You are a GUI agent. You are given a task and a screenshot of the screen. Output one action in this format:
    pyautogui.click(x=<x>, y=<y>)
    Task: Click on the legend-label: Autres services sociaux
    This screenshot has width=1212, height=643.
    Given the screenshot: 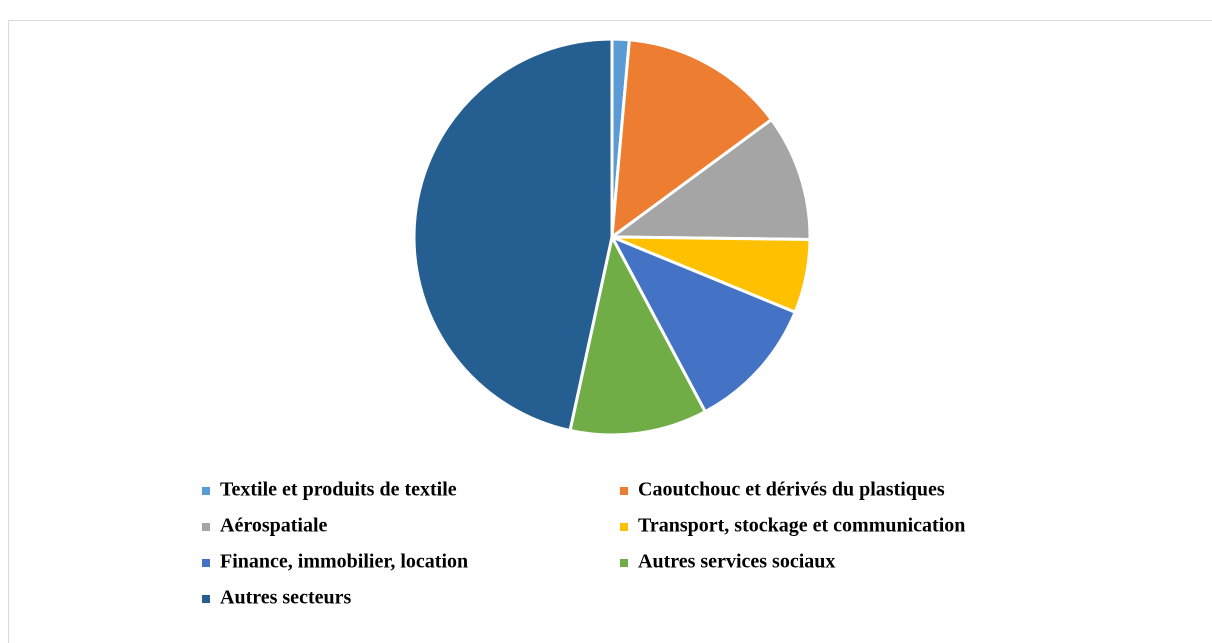 What is the action you would take?
    pyautogui.click(x=736, y=562)
    